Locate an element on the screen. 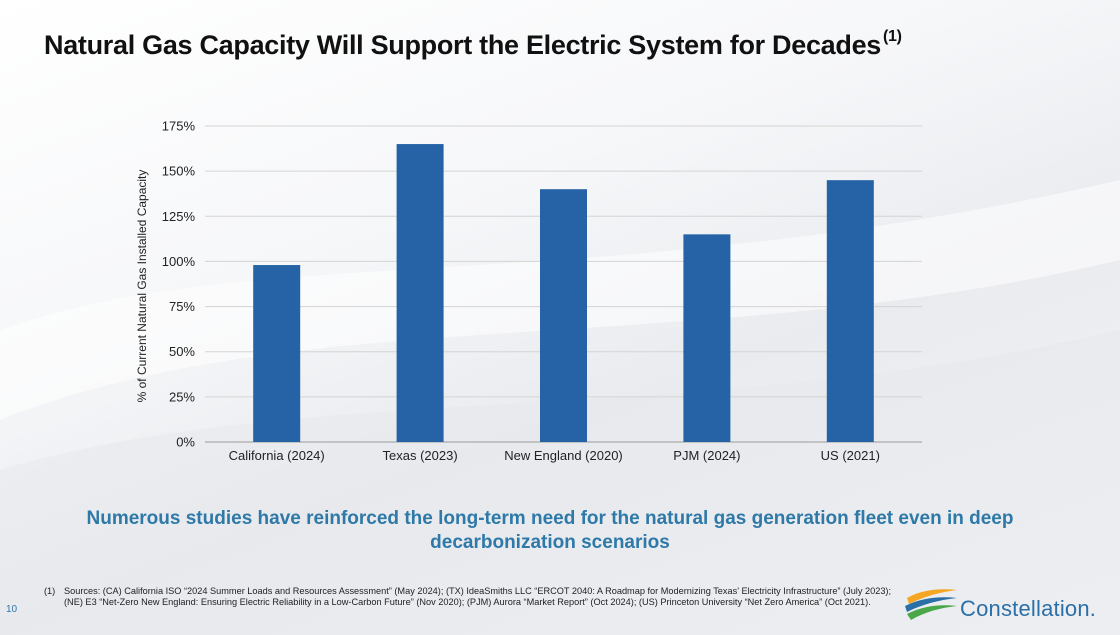 The height and width of the screenshot is (635, 1120). y-tick-label: 100% is located at coordinates (179, 261).